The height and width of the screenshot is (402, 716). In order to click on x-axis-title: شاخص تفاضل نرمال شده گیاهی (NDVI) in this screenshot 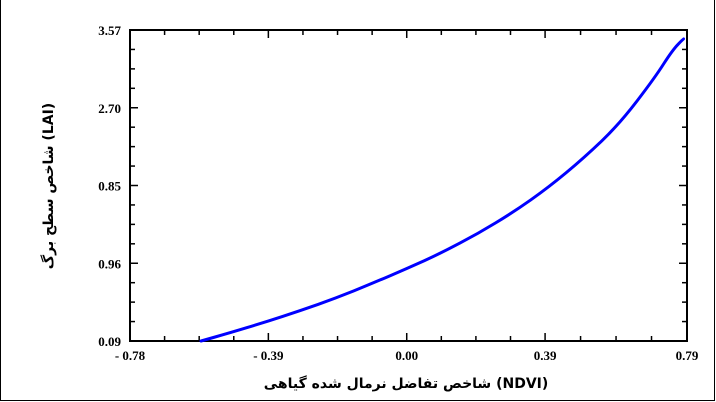, I will do `click(406, 383)`.